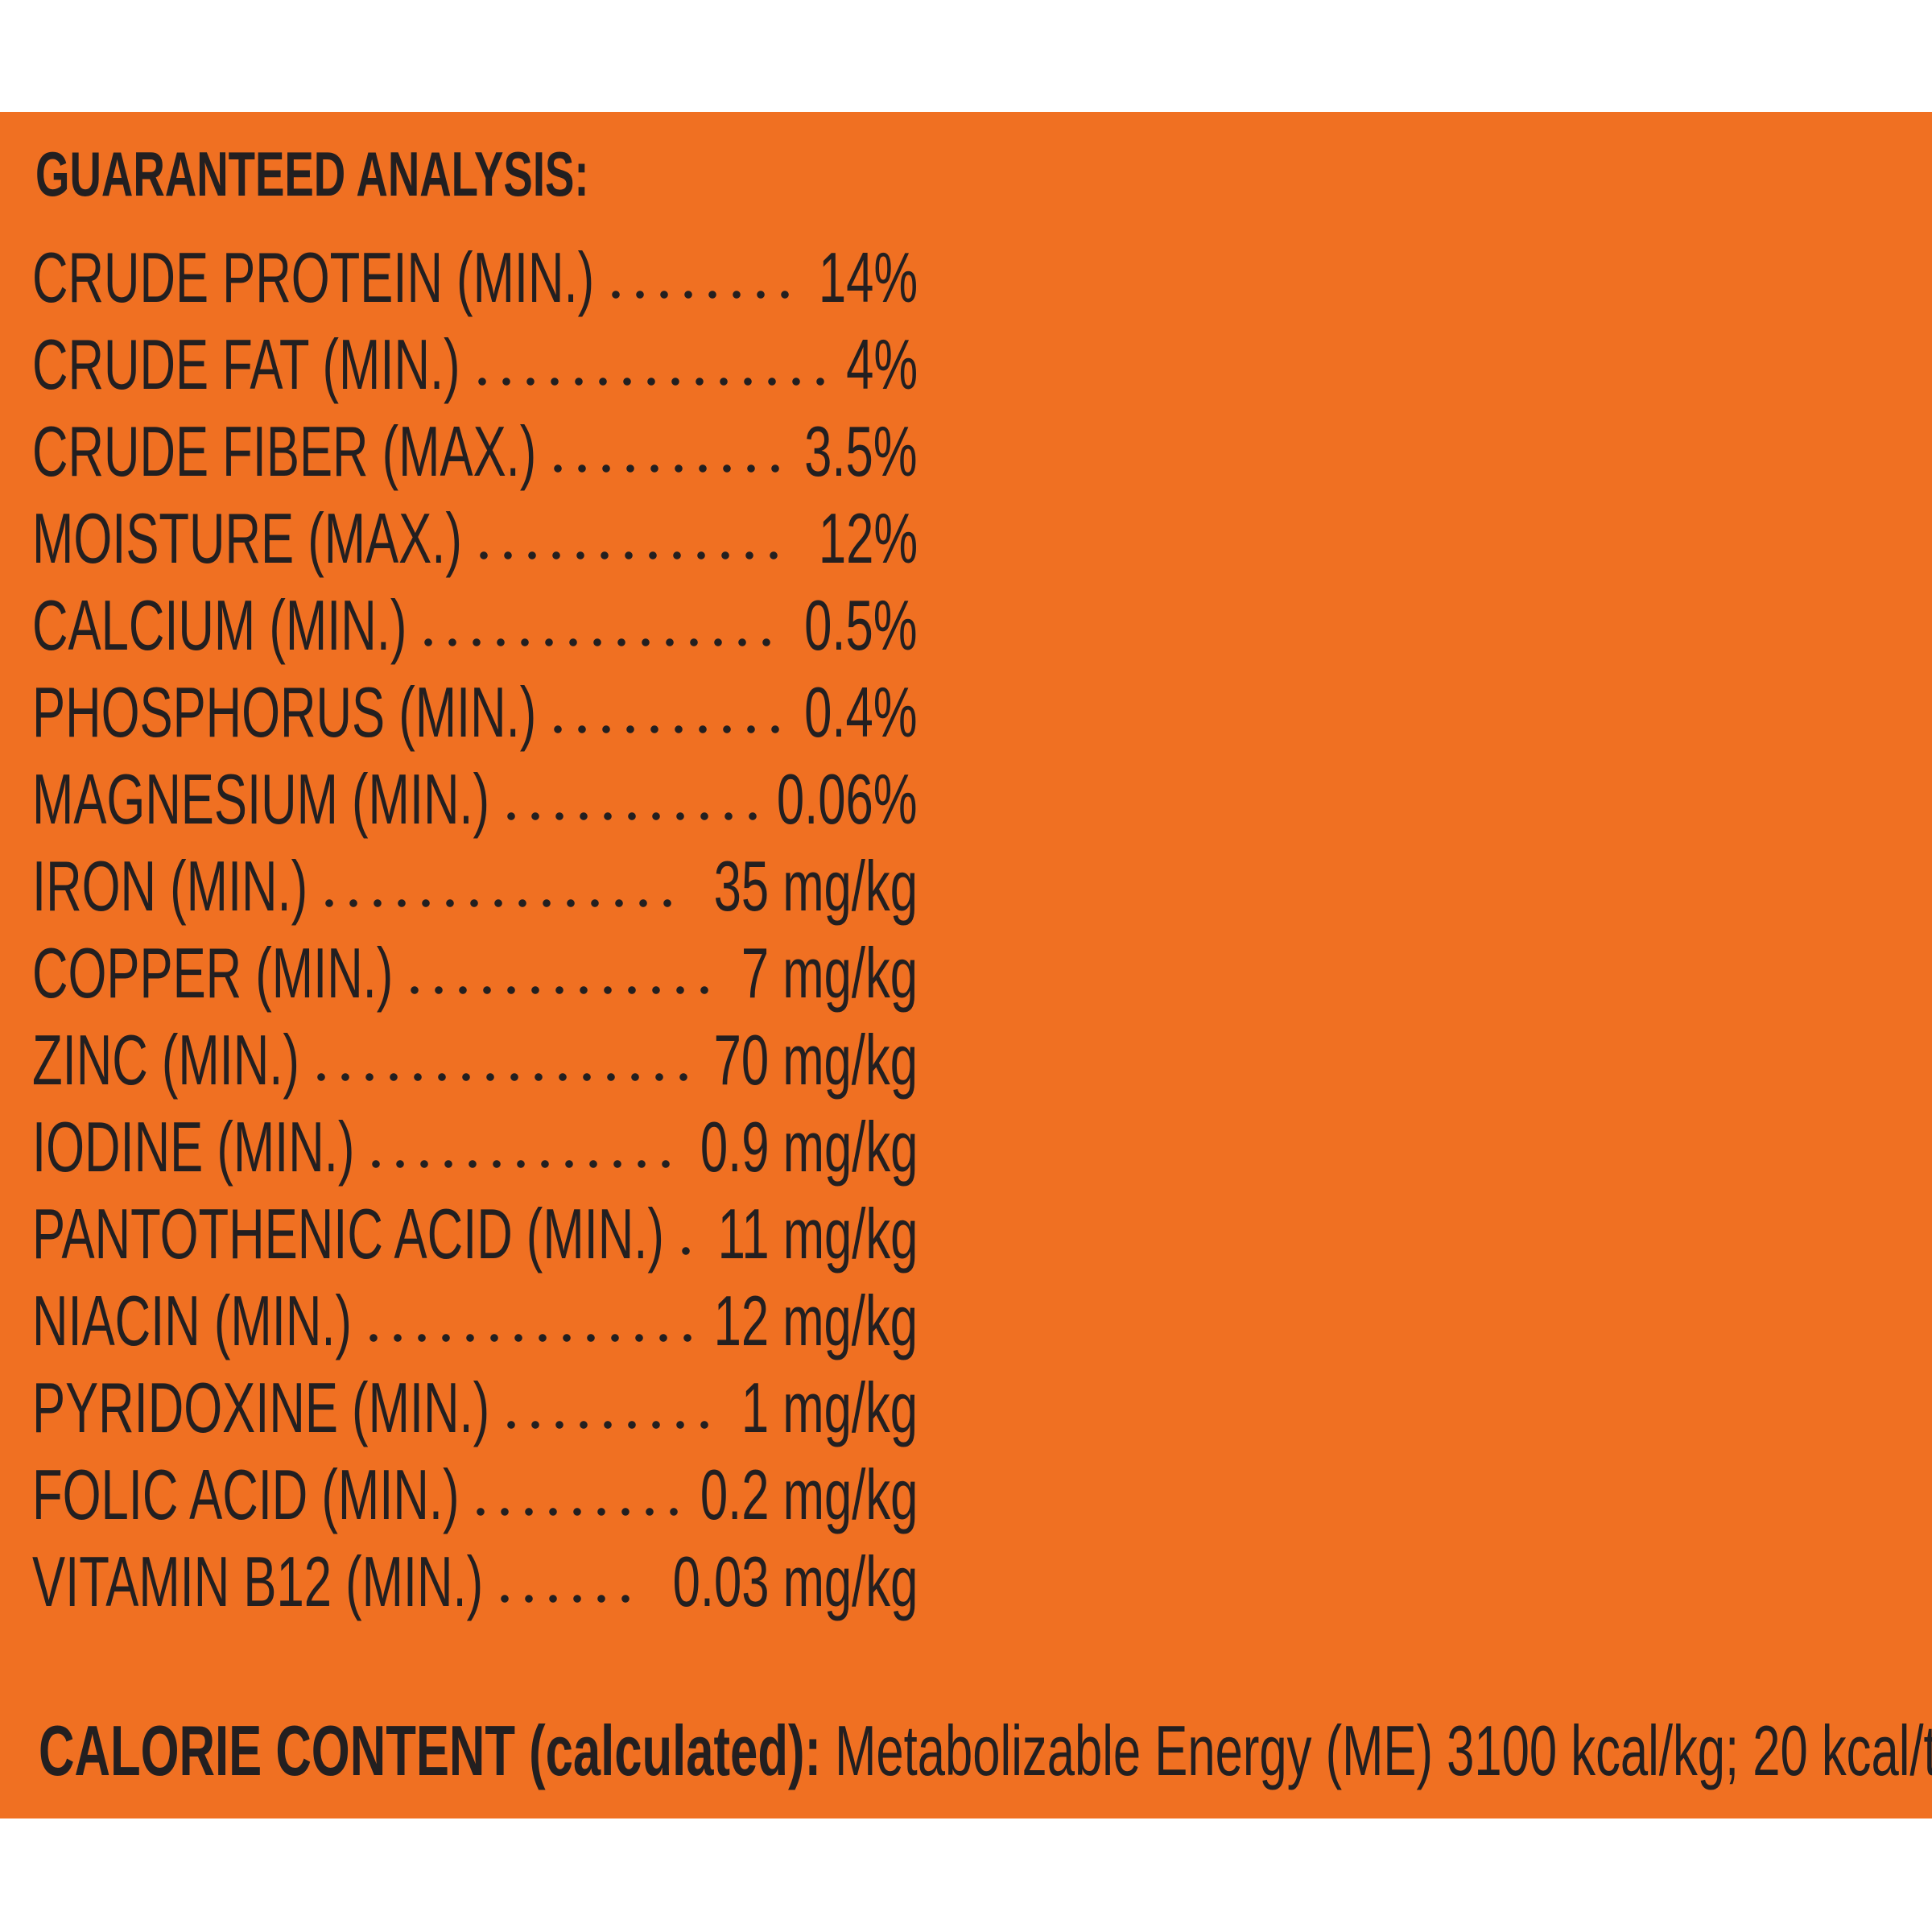  I want to click on nutrient-name: CRUDE PROTEIN (MIN.), so click(313, 277).